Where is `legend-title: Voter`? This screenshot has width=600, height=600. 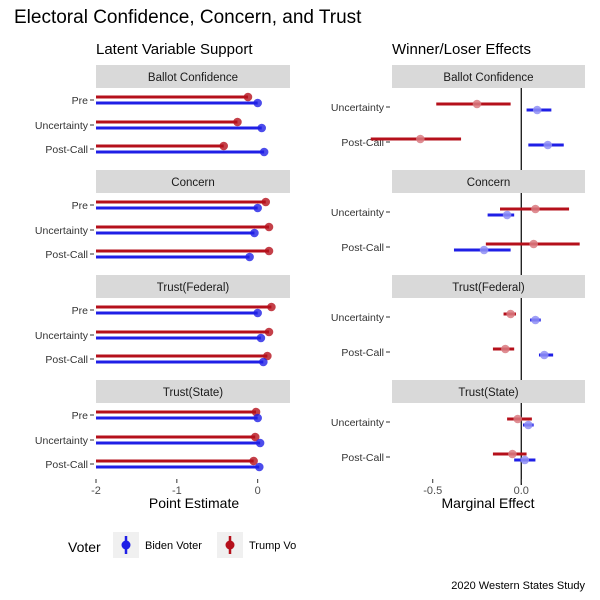 legend-title: Voter is located at coordinates (84, 547).